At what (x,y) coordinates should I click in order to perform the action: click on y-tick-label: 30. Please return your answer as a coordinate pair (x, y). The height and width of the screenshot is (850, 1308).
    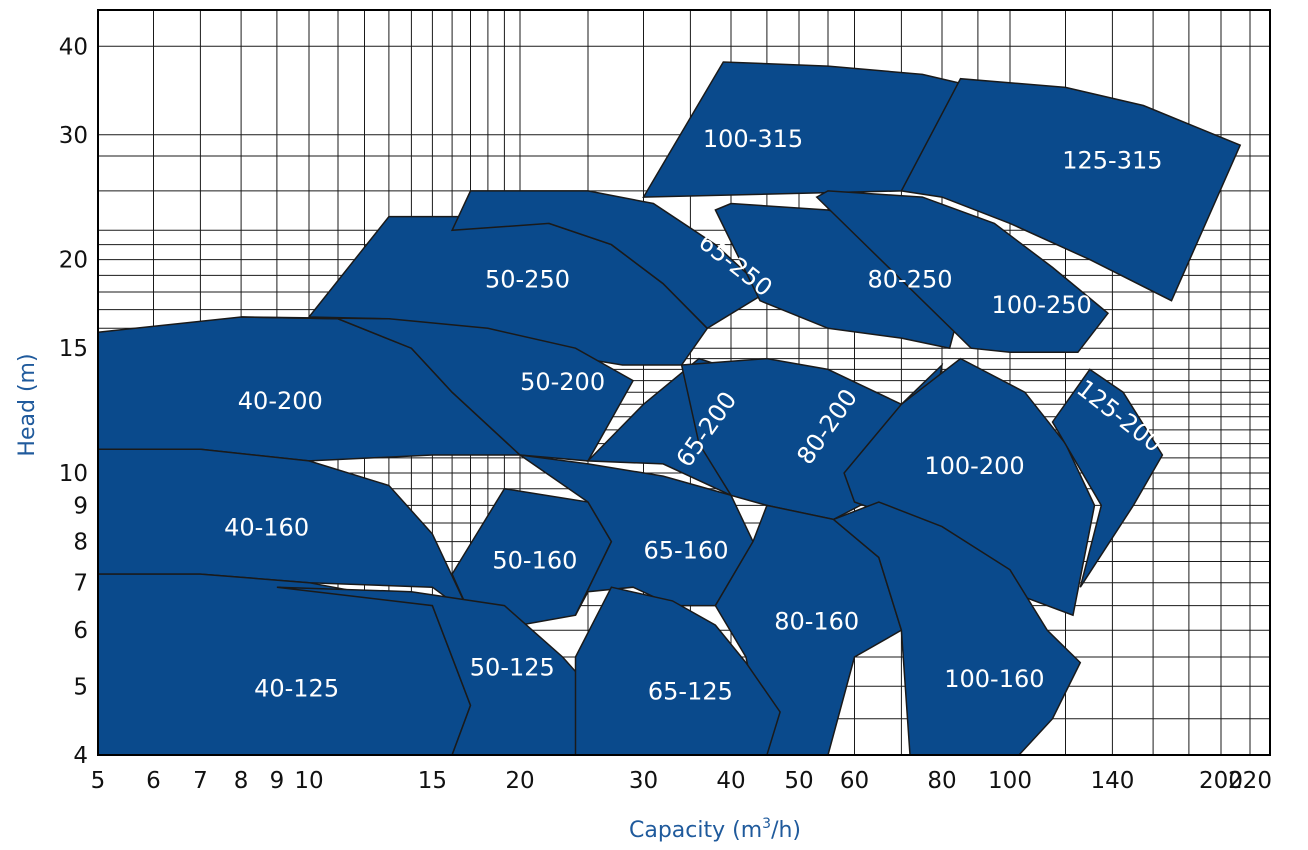
    Looking at the image, I should click on (73, 136).